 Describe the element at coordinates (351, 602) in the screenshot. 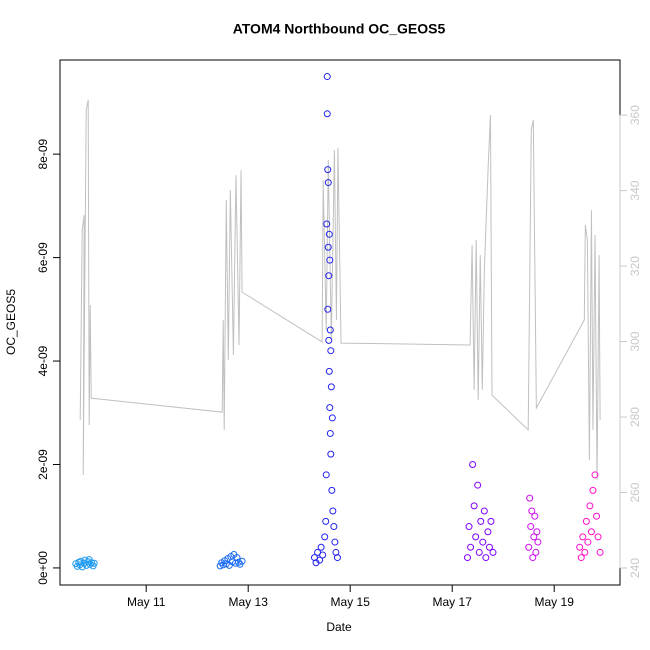

I see `x-tick-label: May 15` at that location.